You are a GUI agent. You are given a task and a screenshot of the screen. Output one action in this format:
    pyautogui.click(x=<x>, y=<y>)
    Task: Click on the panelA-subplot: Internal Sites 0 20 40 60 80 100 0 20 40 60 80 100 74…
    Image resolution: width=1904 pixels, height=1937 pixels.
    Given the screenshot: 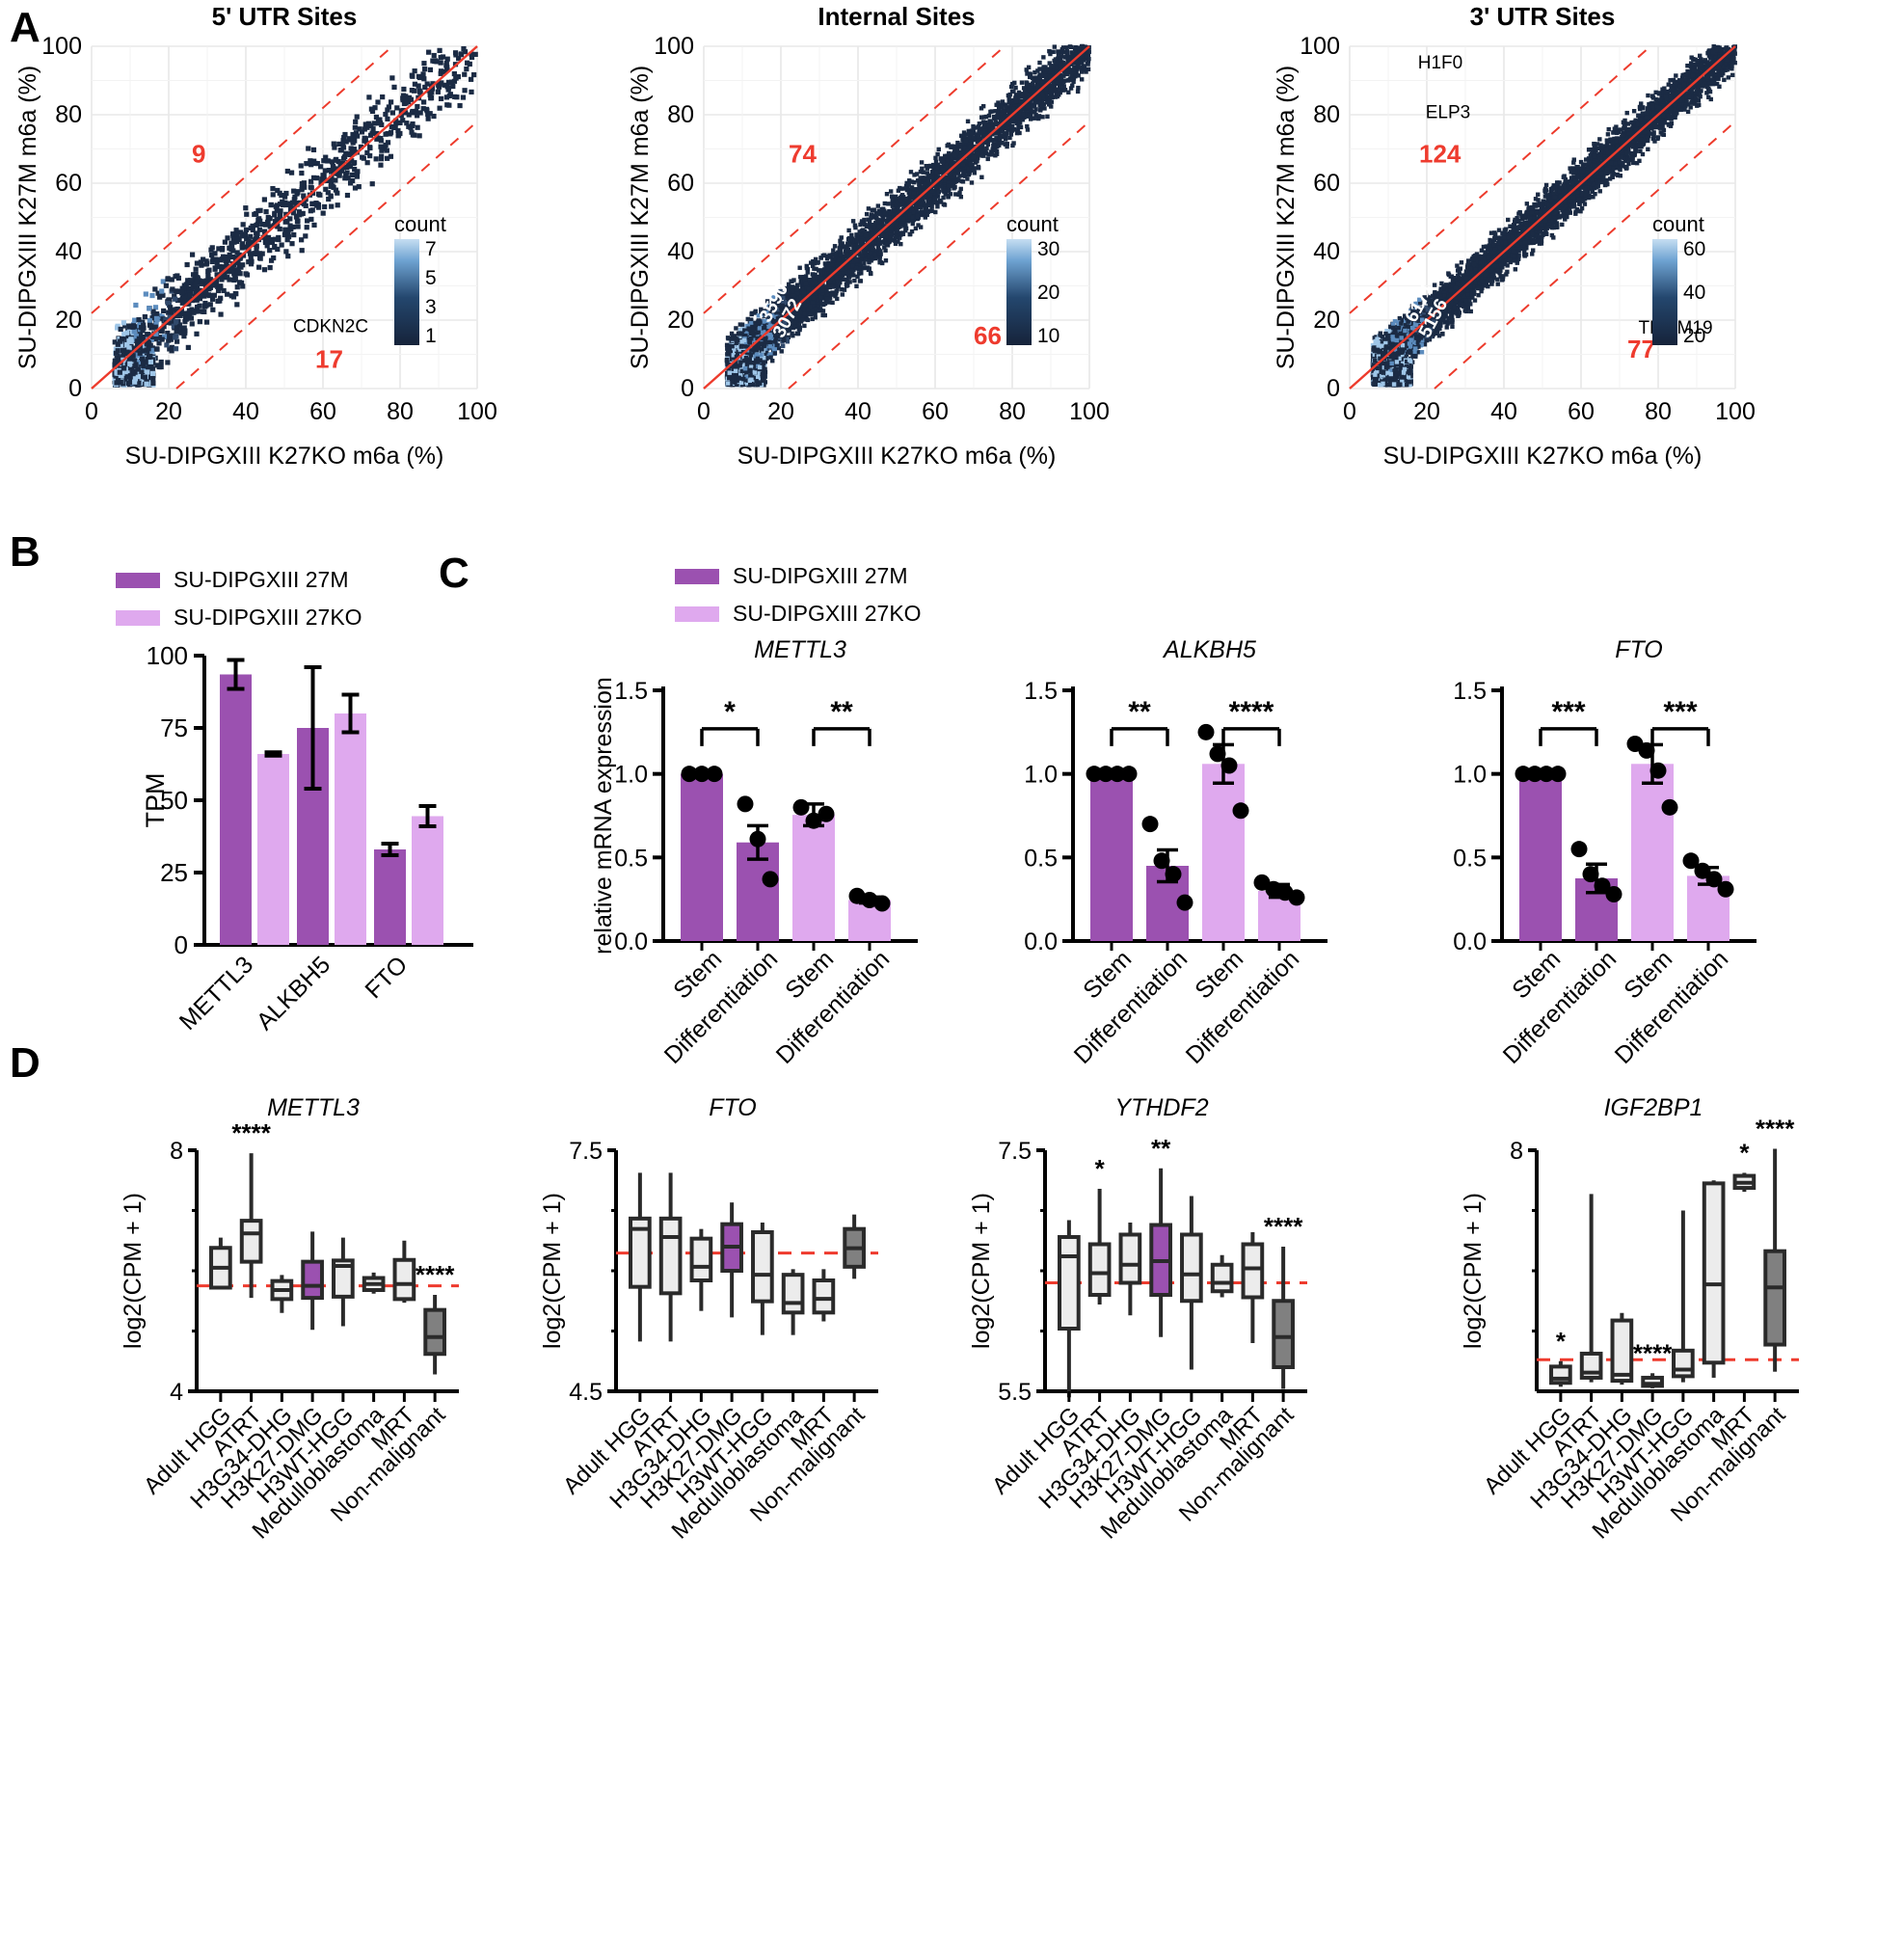 What is the action you would take?
    pyautogui.click(x=887, y=241)
    